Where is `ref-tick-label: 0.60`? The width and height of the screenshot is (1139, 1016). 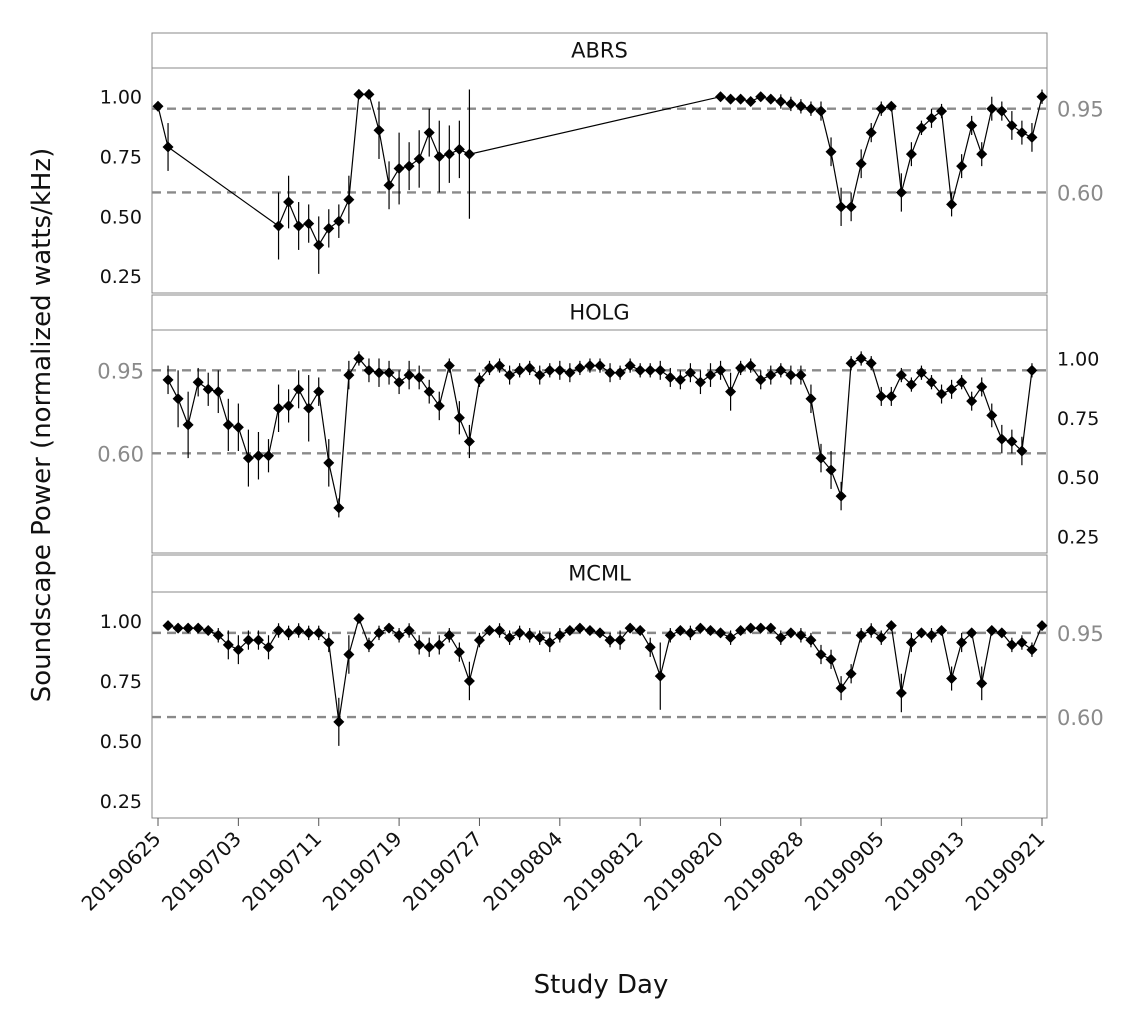
ref-tick-label: 0.60 is located at coordinates (1080, 718).